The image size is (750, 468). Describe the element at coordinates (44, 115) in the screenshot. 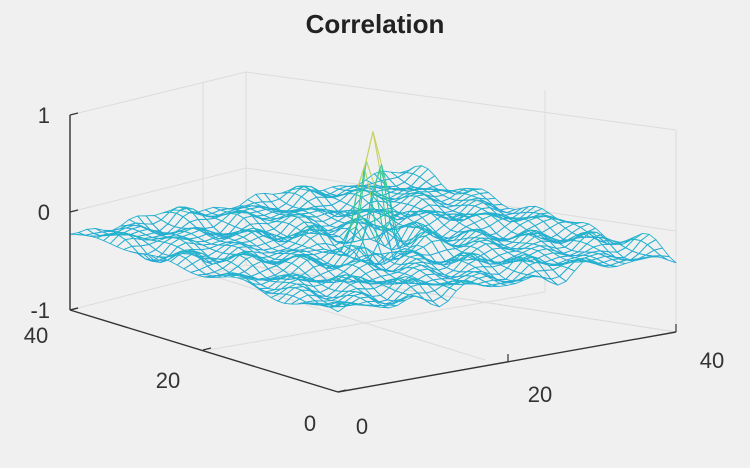

I see `z-tick-label-top: 1` at that location.